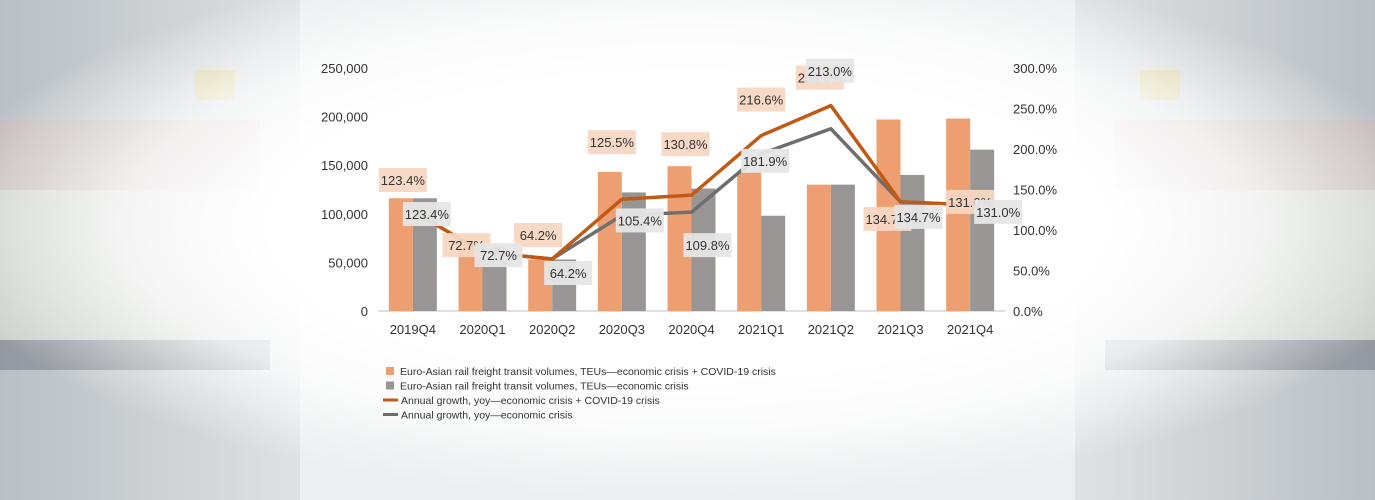 This screenshot has height=500, width=1375. Describe the element at coordinates (344, 117) in the screenshot. I see `left-axis-tick-label: 200,000` at that location.